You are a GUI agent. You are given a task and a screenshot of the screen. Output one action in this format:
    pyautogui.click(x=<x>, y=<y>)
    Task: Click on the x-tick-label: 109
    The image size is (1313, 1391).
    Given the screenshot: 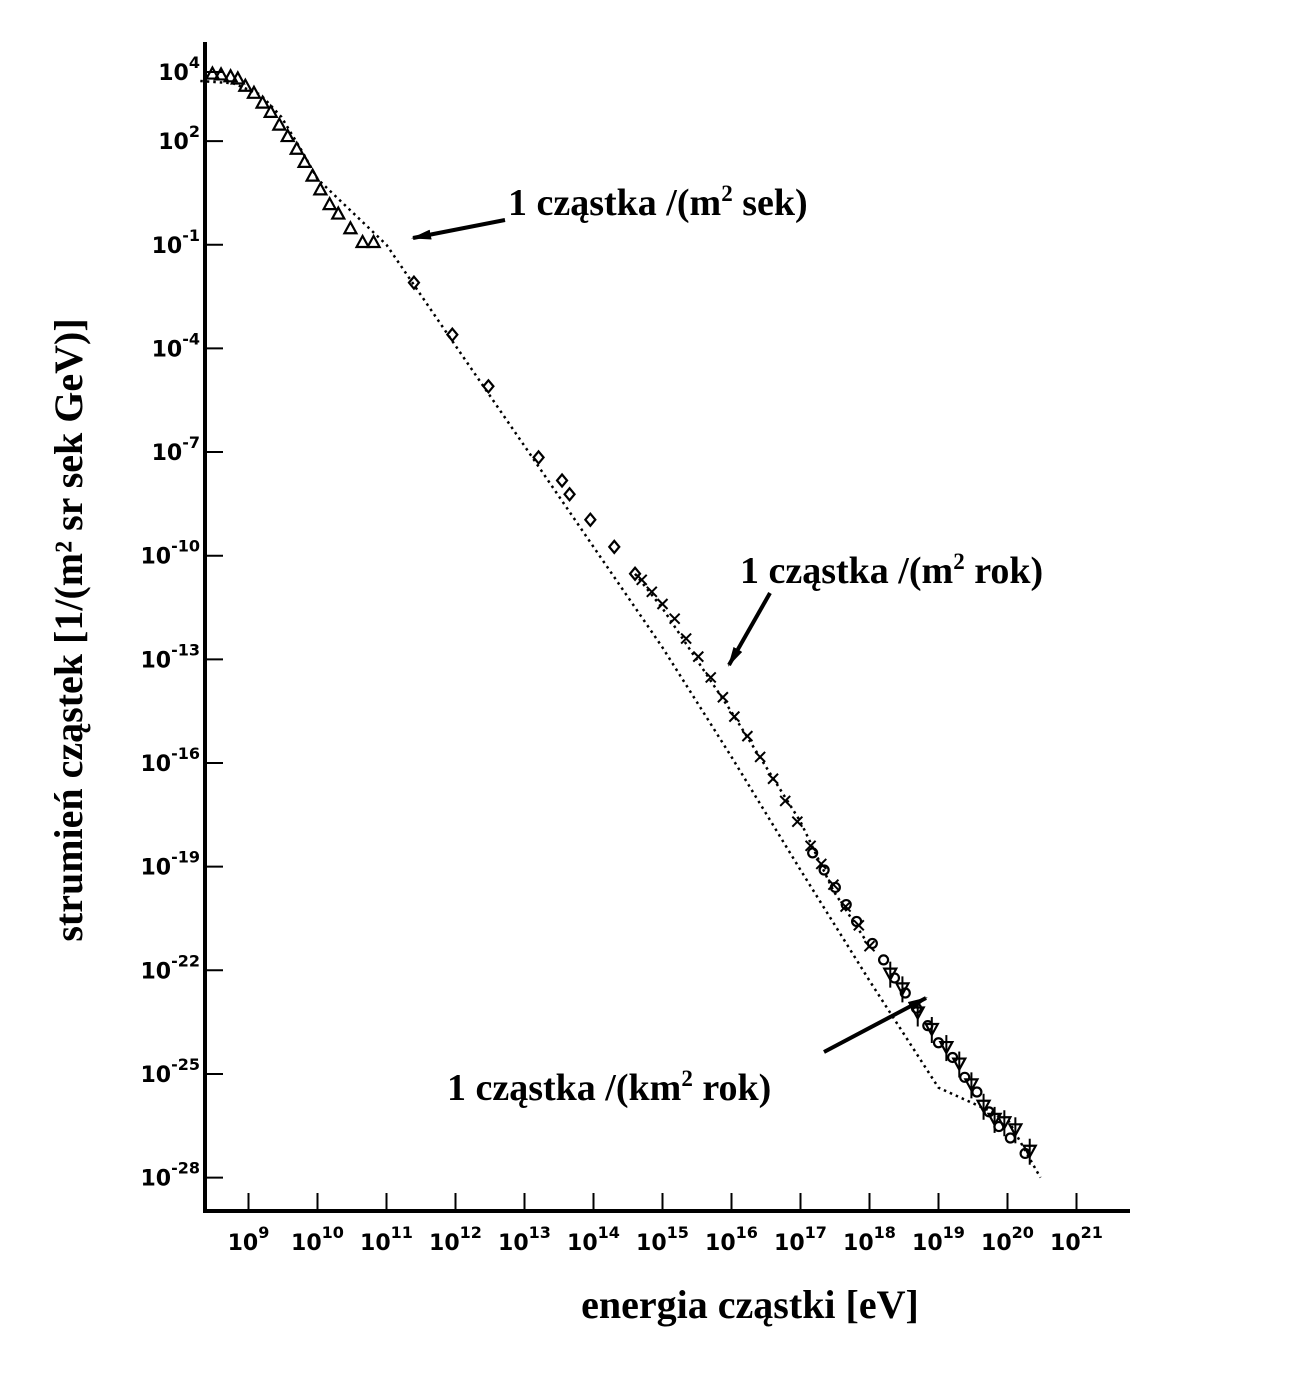 What is the action you would take?
    pyautogui.click(x=249, y=1239)
    